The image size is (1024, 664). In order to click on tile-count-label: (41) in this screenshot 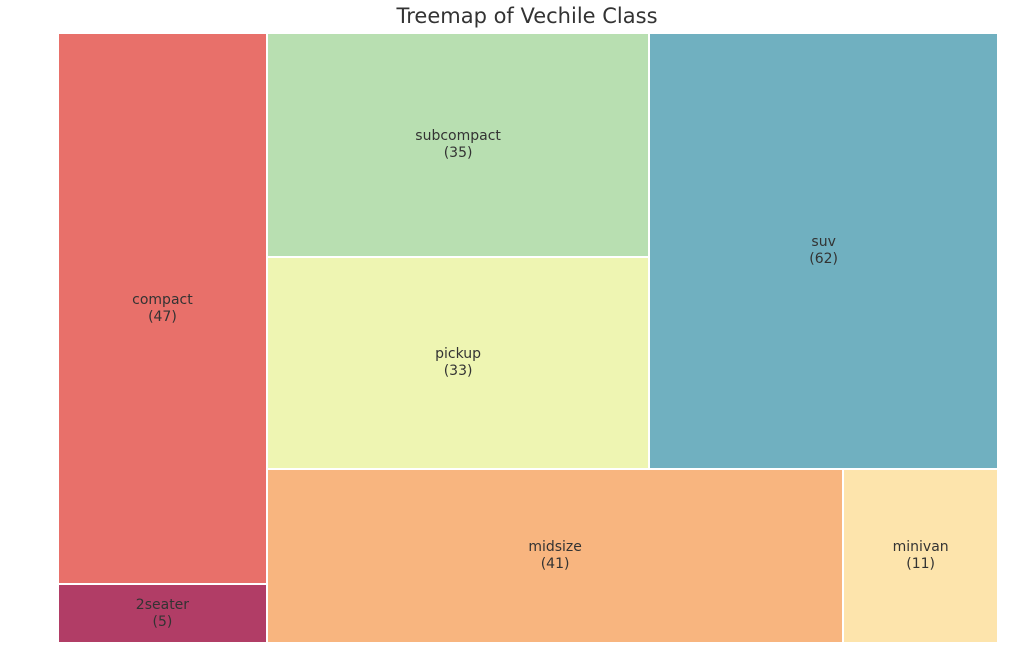, I will do `click(555, 563)`.